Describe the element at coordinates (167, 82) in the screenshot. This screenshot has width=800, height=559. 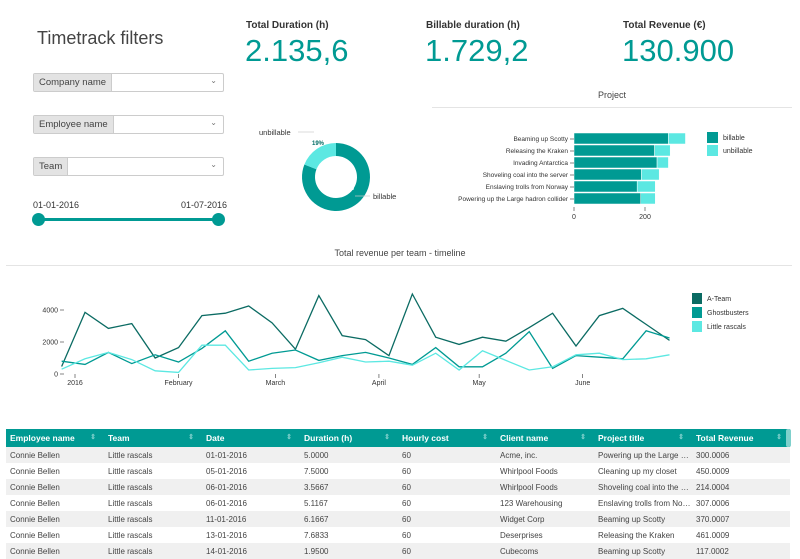
I see `company-name-value` at that location.